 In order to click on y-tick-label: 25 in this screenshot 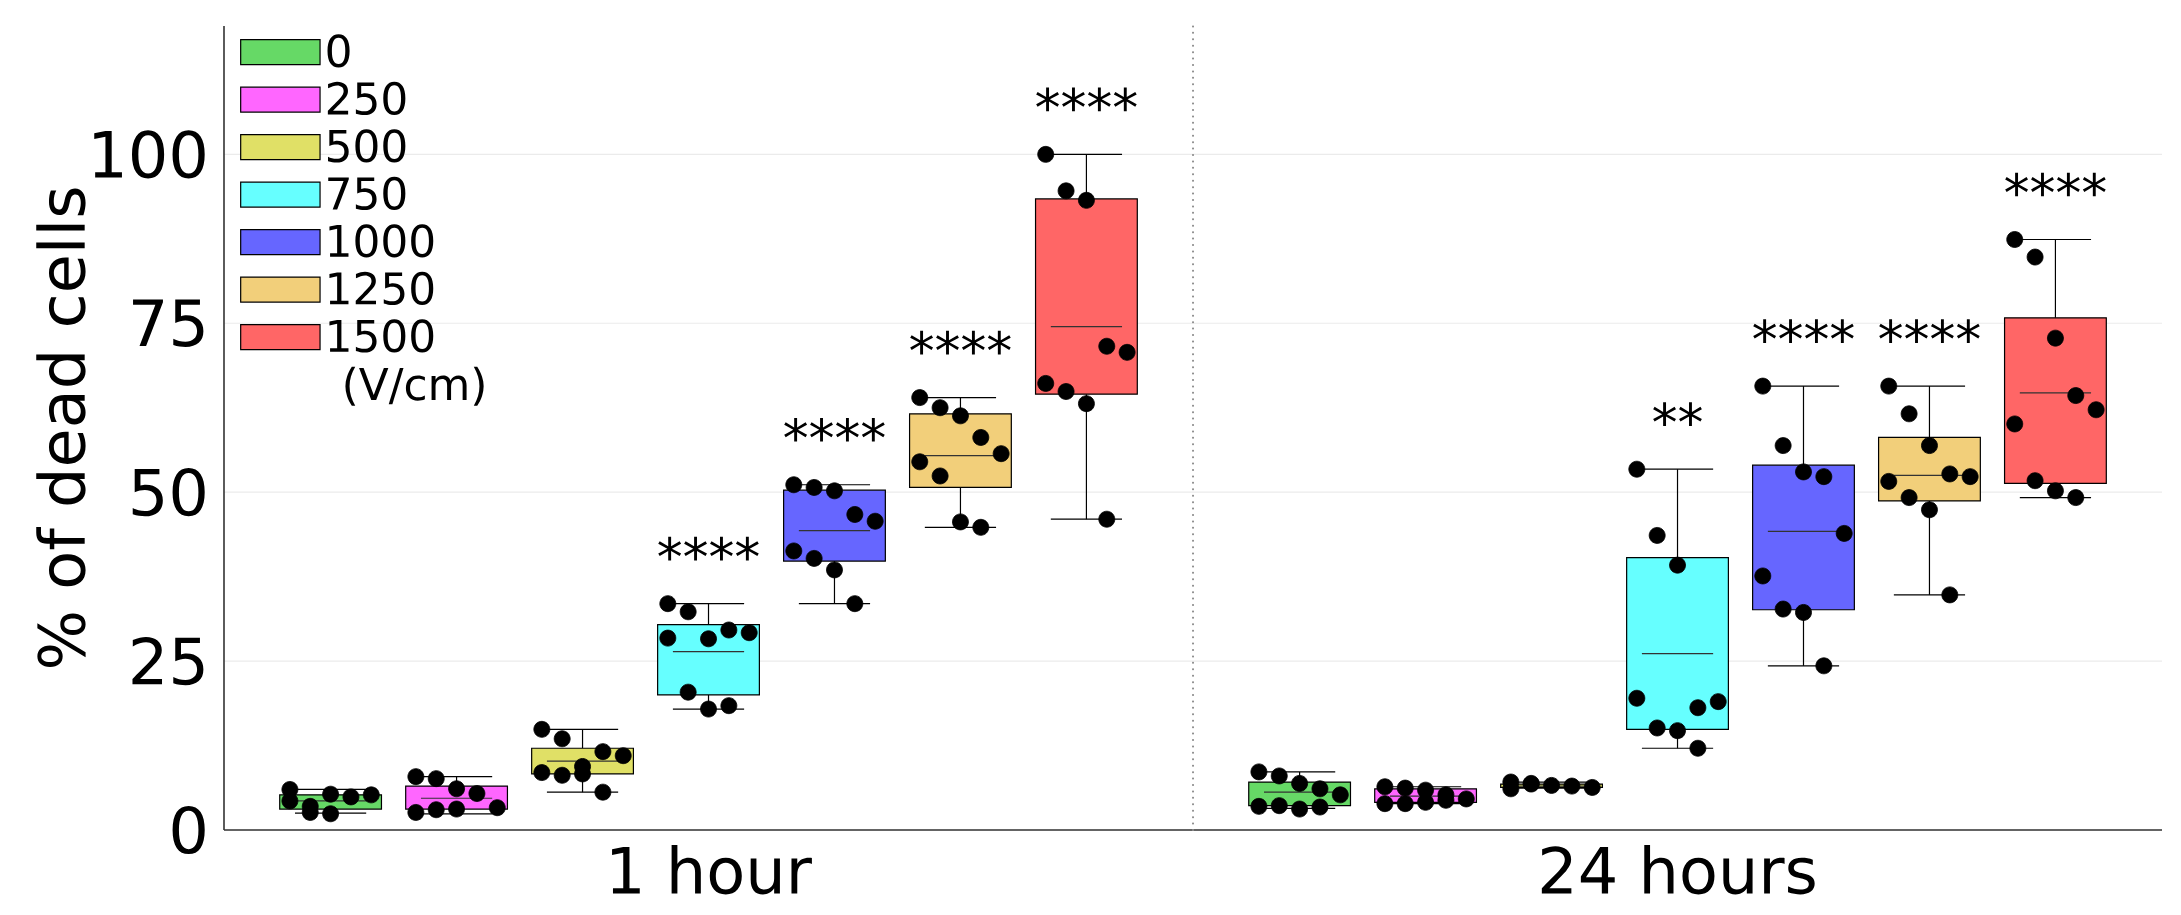, I will do `click(168, 661)`.